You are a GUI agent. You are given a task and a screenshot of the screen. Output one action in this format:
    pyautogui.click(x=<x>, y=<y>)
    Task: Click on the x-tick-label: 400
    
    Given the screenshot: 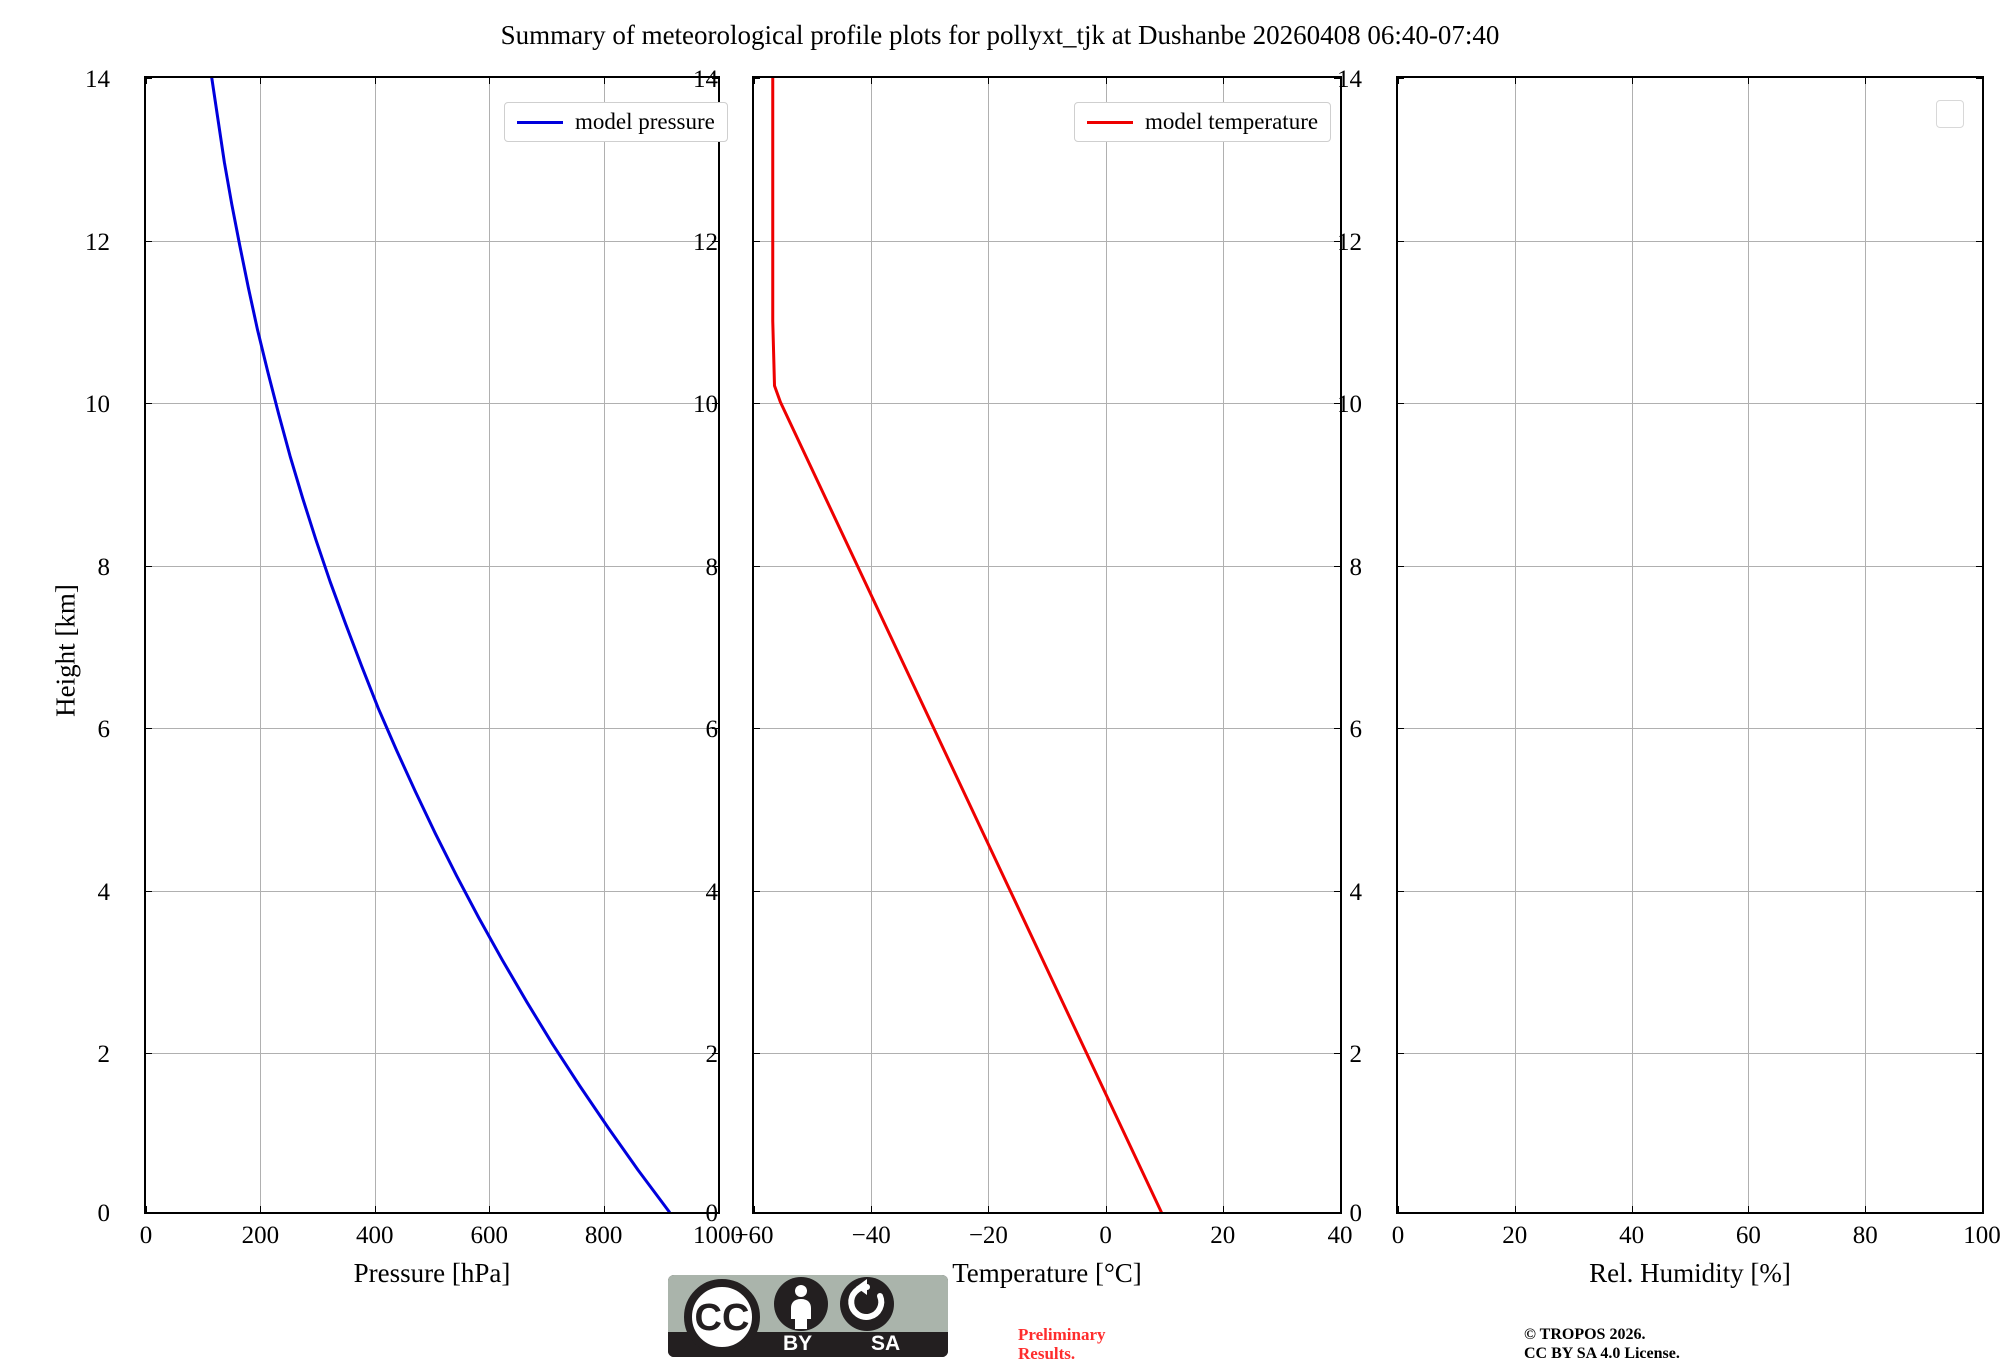 What is the action you would take?
    pyautogui.click(x=375, y=1235)
    